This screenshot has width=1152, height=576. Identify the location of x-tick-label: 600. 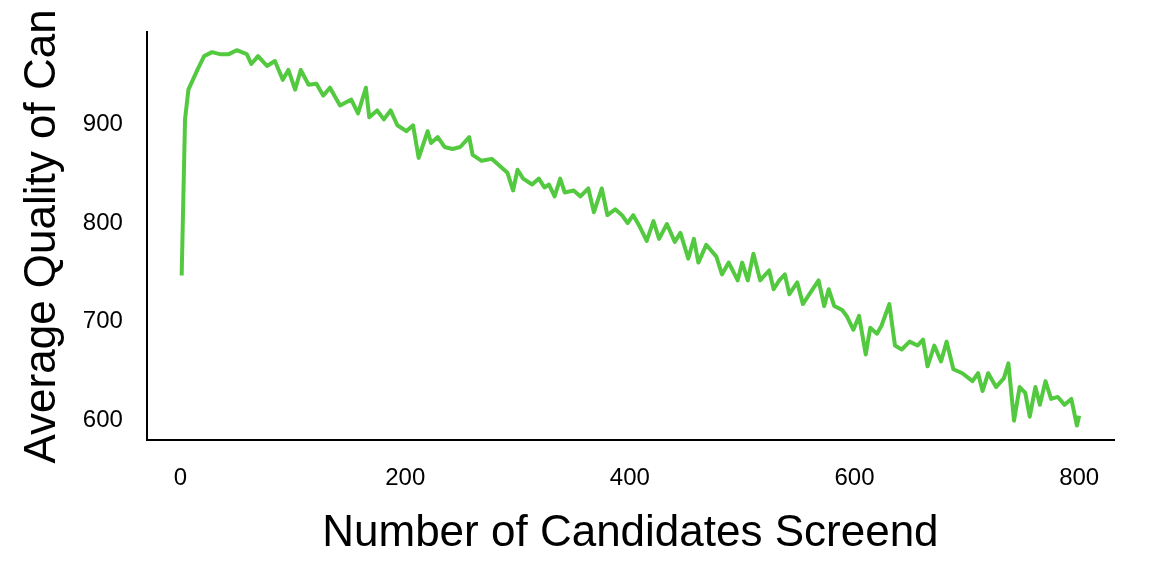
(854, 477).